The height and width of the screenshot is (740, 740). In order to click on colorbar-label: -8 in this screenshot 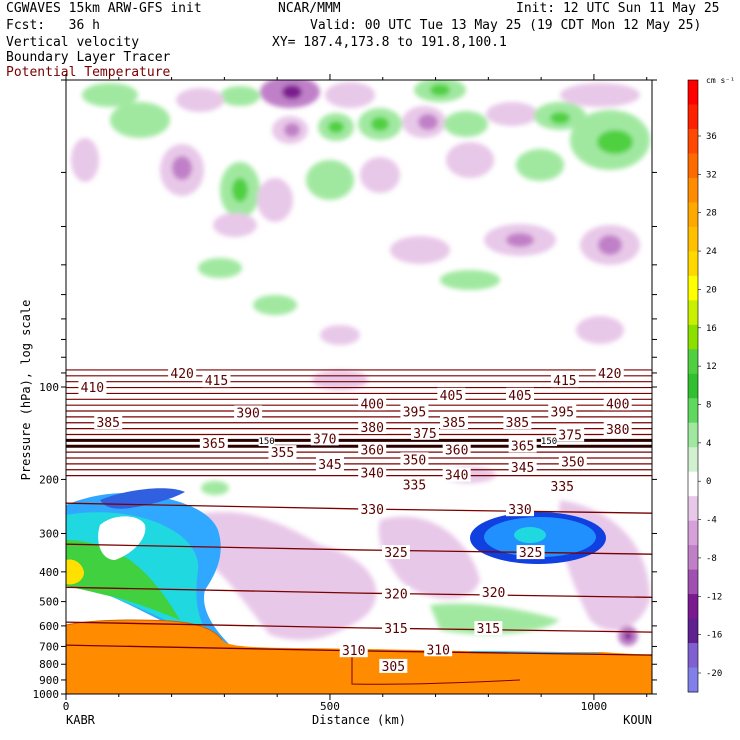, I will do `click(711, 559)`.